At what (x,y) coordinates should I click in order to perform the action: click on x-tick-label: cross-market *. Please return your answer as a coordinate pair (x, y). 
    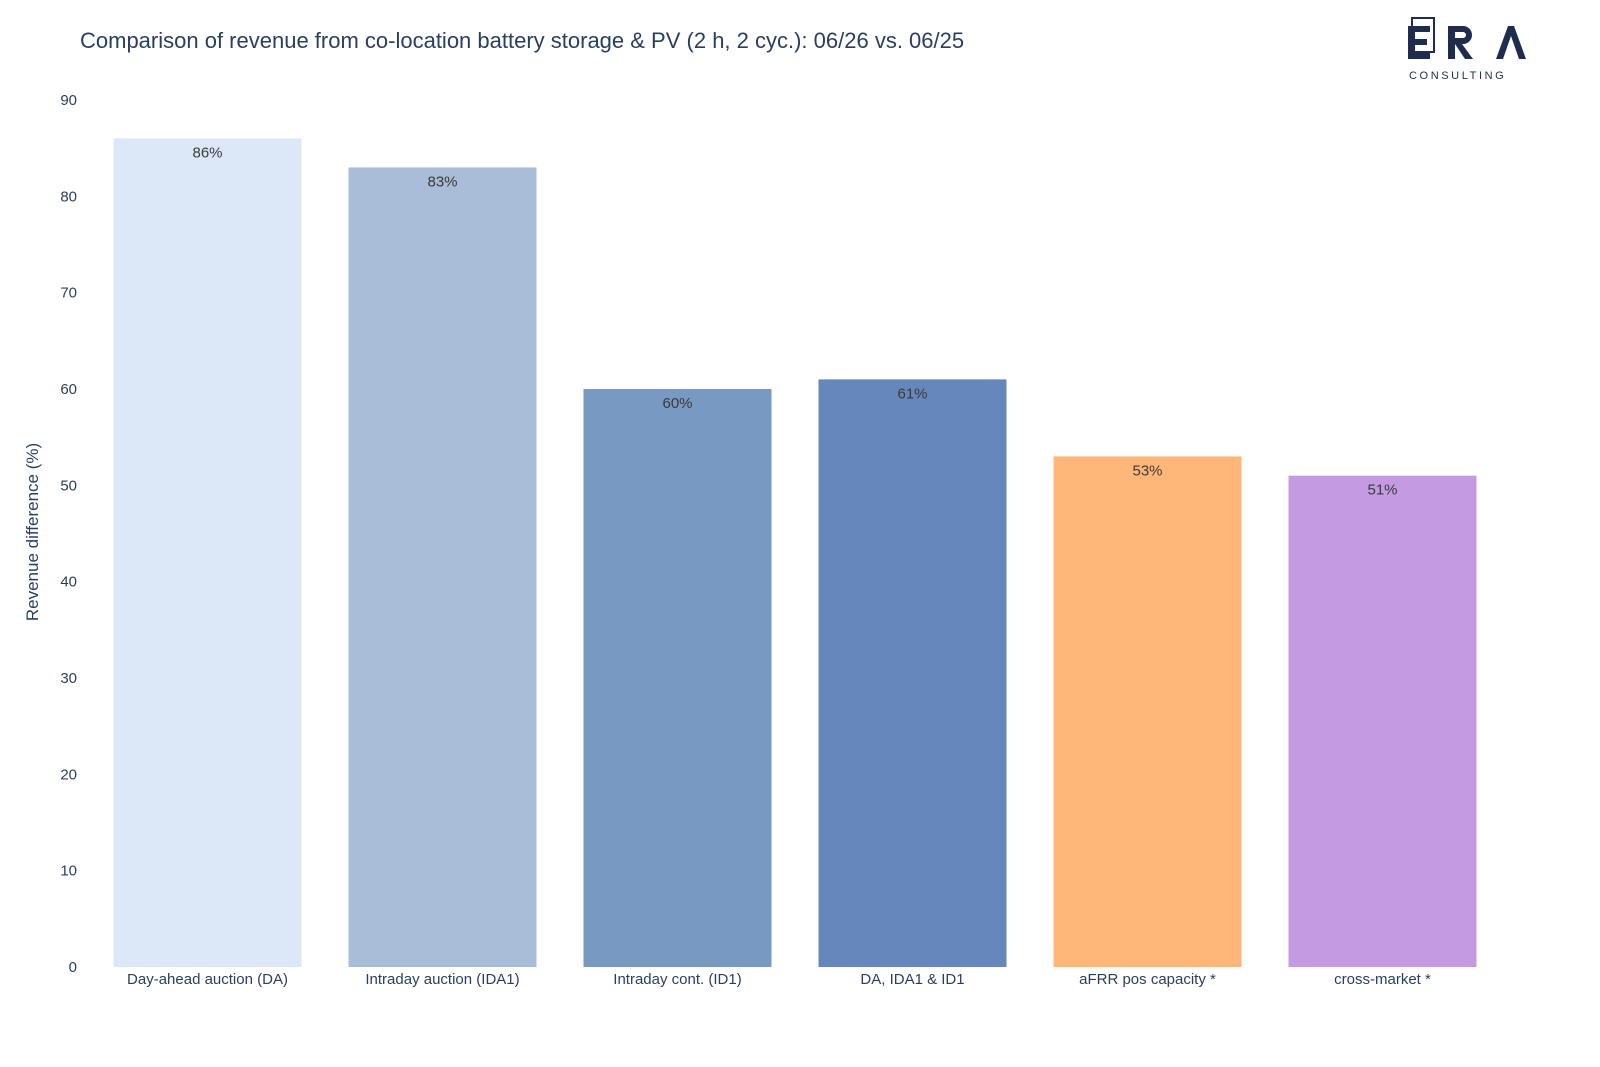
    Looking at the image, I should click on (1382, 979).